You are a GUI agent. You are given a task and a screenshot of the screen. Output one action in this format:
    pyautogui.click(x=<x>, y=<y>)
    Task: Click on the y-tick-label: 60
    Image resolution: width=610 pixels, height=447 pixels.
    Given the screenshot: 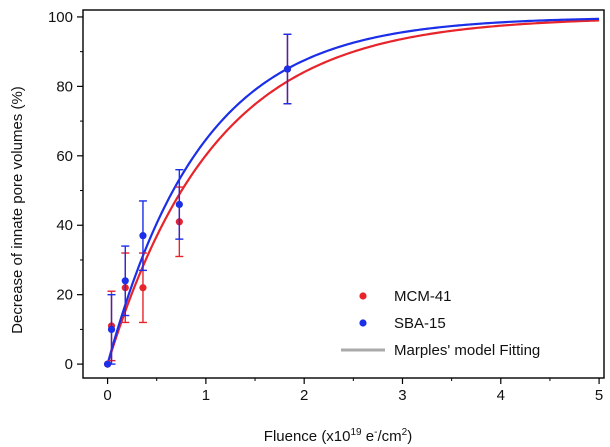 What is the action you would take?
    pyautogui.click(x=64, y=156)
    